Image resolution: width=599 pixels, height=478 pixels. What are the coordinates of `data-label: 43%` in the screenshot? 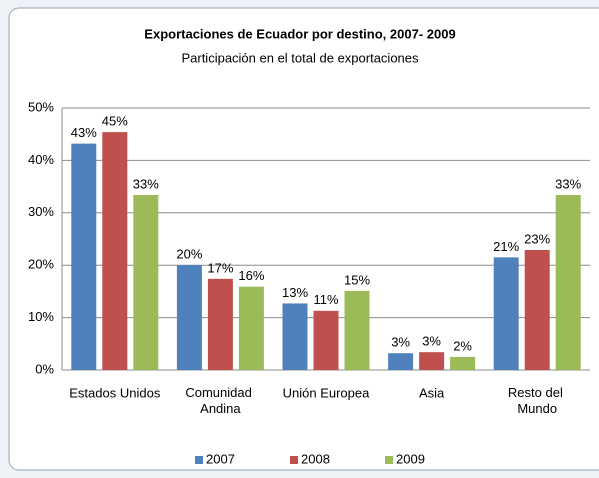 It's located at (84, 132).